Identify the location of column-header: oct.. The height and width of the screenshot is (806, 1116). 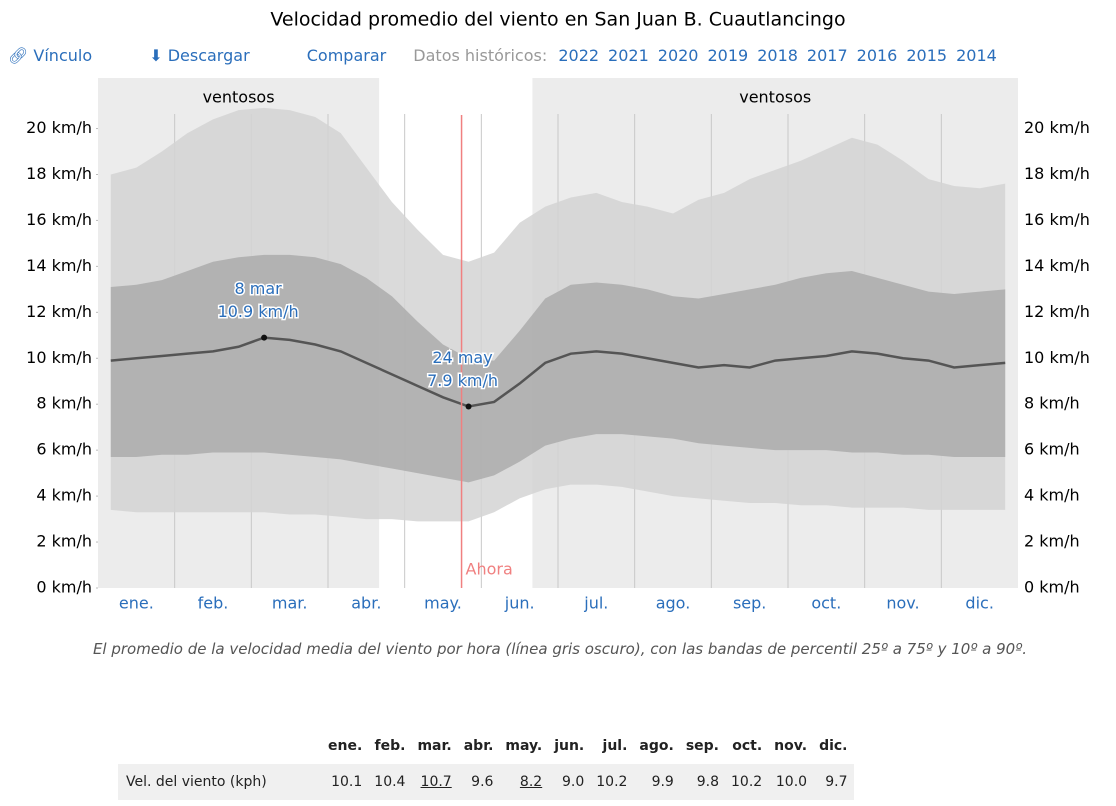
(747, 746).